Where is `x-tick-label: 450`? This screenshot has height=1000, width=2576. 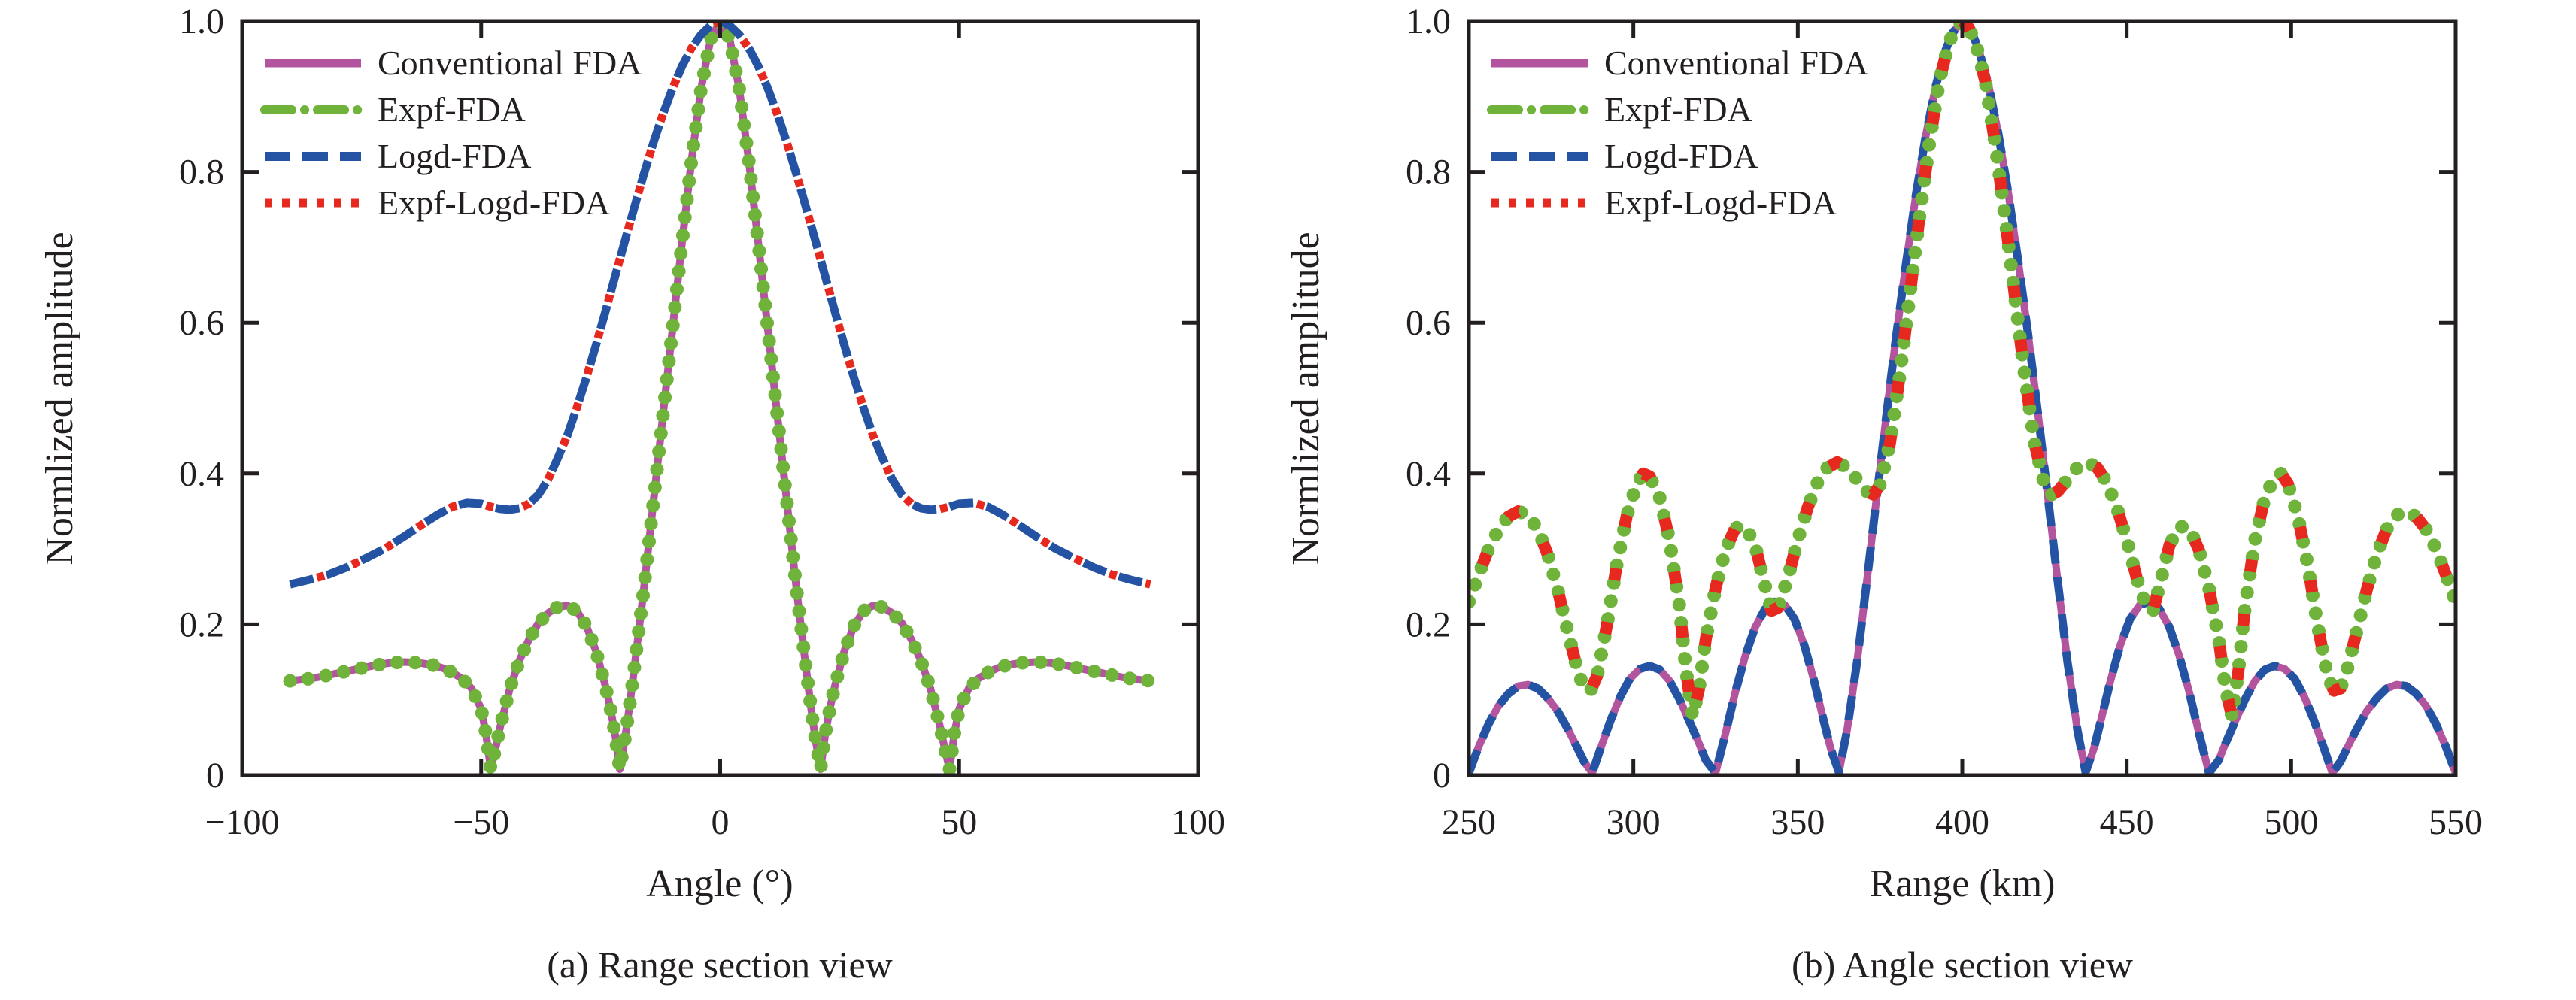
x-tick-label: 450 is located at coordinates (2127, 822).